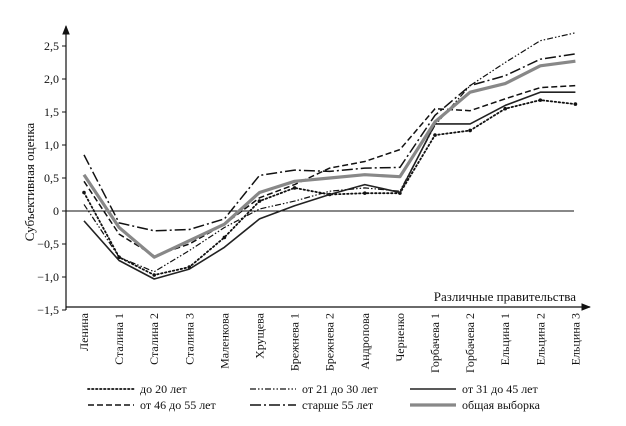 The width and height of the screenshot is (626, 426). What do you see at coordinates (29, 182) in the screenshot?
I see `y-axis-title: Субъективная оценка` at bounding box center [29, 182].